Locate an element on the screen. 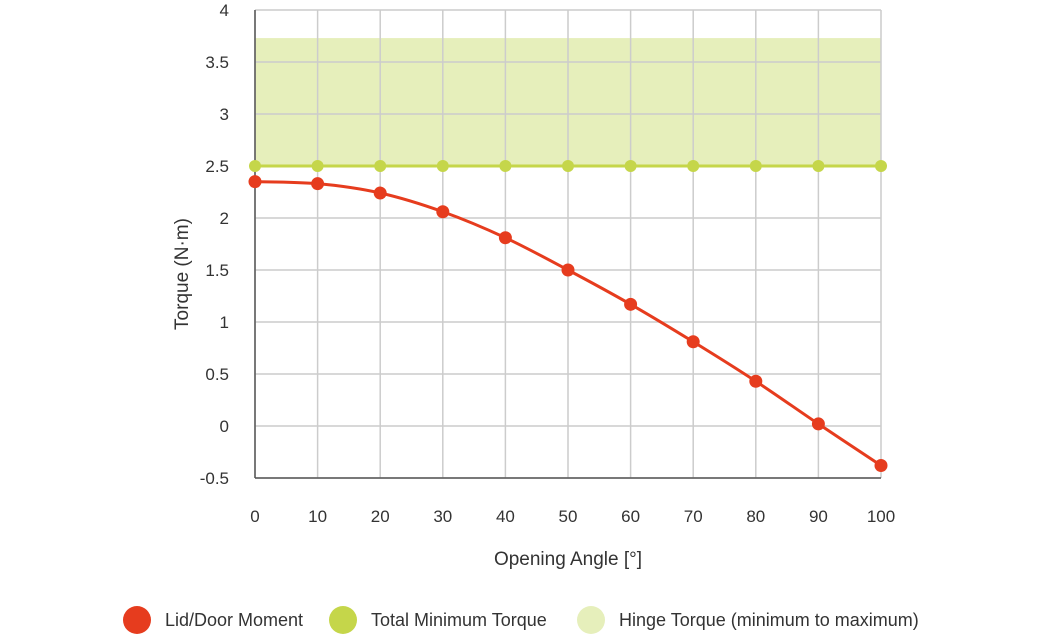 The image size is (1060, 640). legend-label-hinge-torque: Hinge Torque (minimum to maximum) is located at coordinates (769, 619).